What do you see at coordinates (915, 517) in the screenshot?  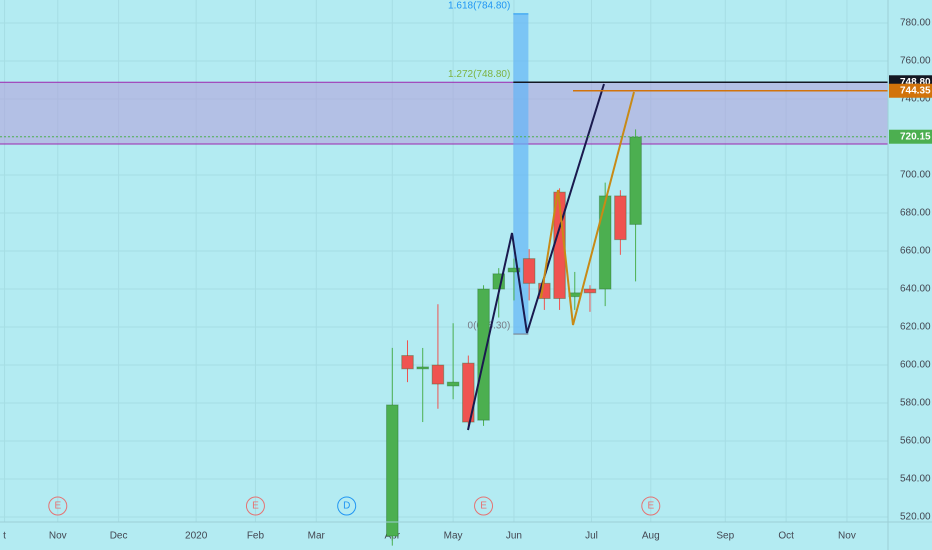 I see `y-tick-label: 520.00` at bounding box center [915, 517].